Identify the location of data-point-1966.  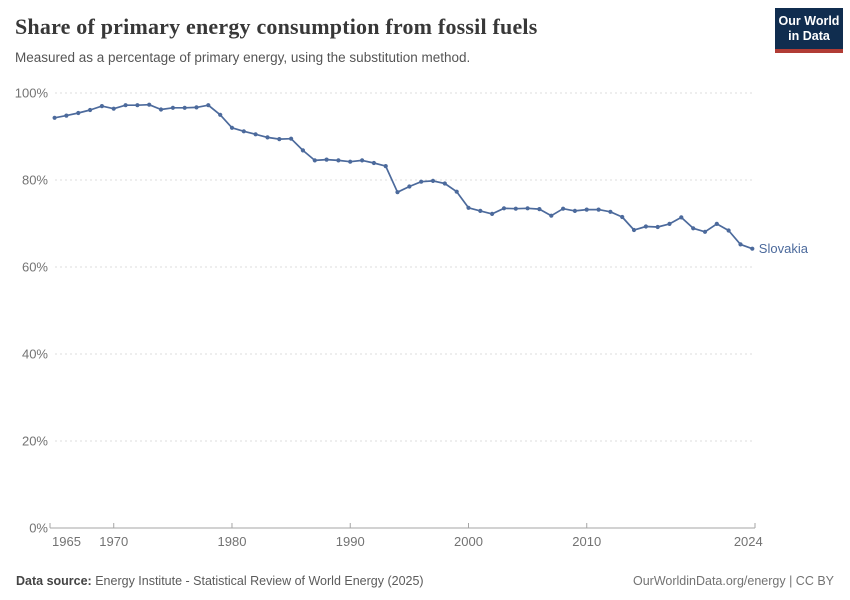
(66, 115).